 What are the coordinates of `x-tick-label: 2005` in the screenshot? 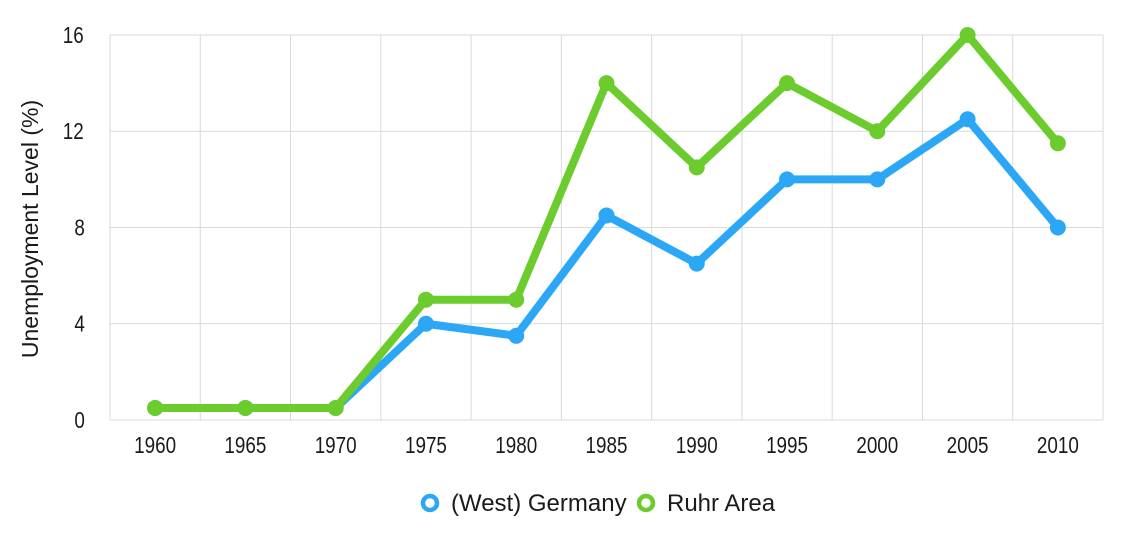 It's located at (968, 445).